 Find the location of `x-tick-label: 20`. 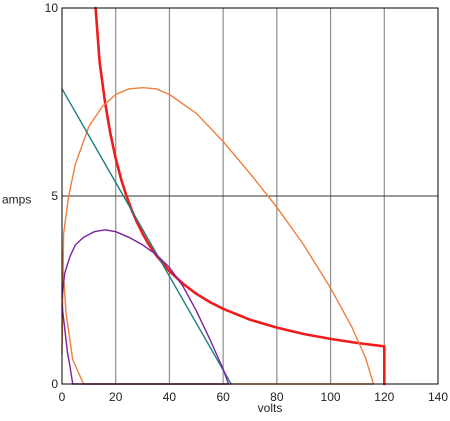

x-tick-label: 20 is located at coordinates (116, 397).